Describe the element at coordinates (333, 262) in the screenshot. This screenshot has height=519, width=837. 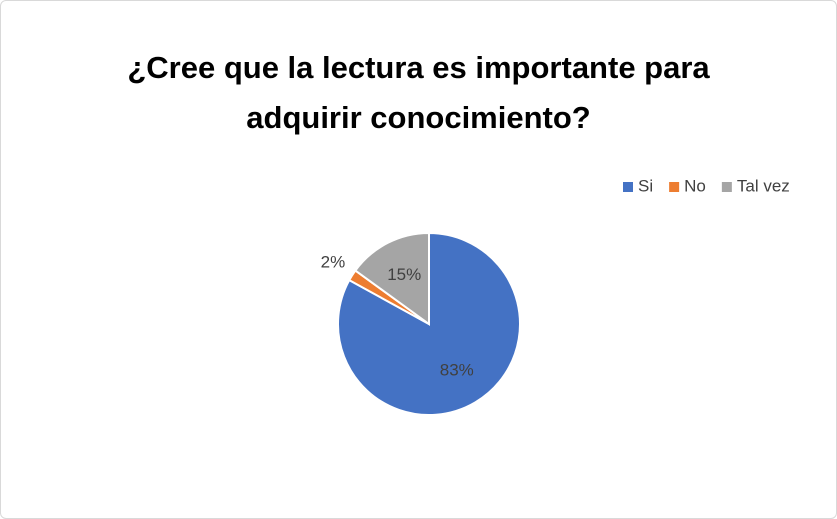
I see `data-label: 2%` at that location.